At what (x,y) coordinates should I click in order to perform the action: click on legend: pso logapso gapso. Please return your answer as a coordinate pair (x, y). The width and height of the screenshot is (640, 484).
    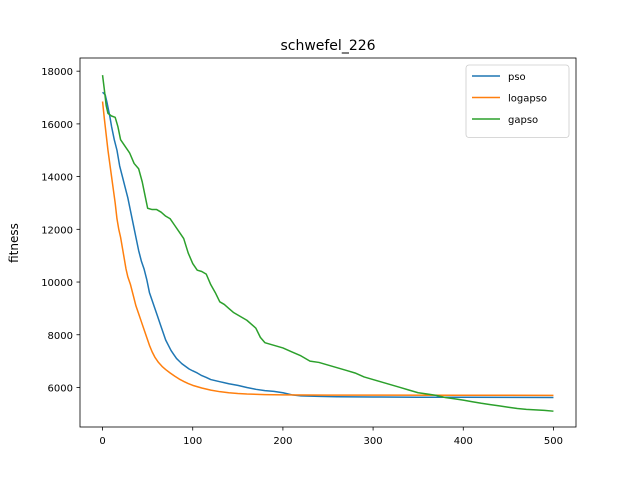
    Looking at the image, I should click on (517, 101).